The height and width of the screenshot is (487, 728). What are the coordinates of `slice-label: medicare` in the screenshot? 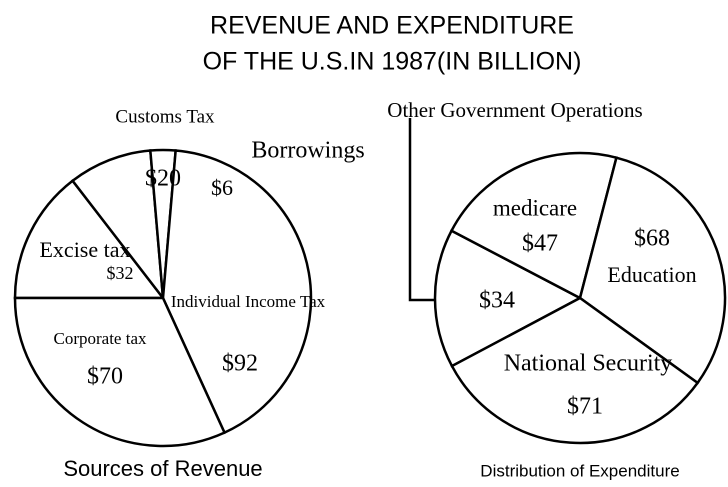 It's located at (535, 207).